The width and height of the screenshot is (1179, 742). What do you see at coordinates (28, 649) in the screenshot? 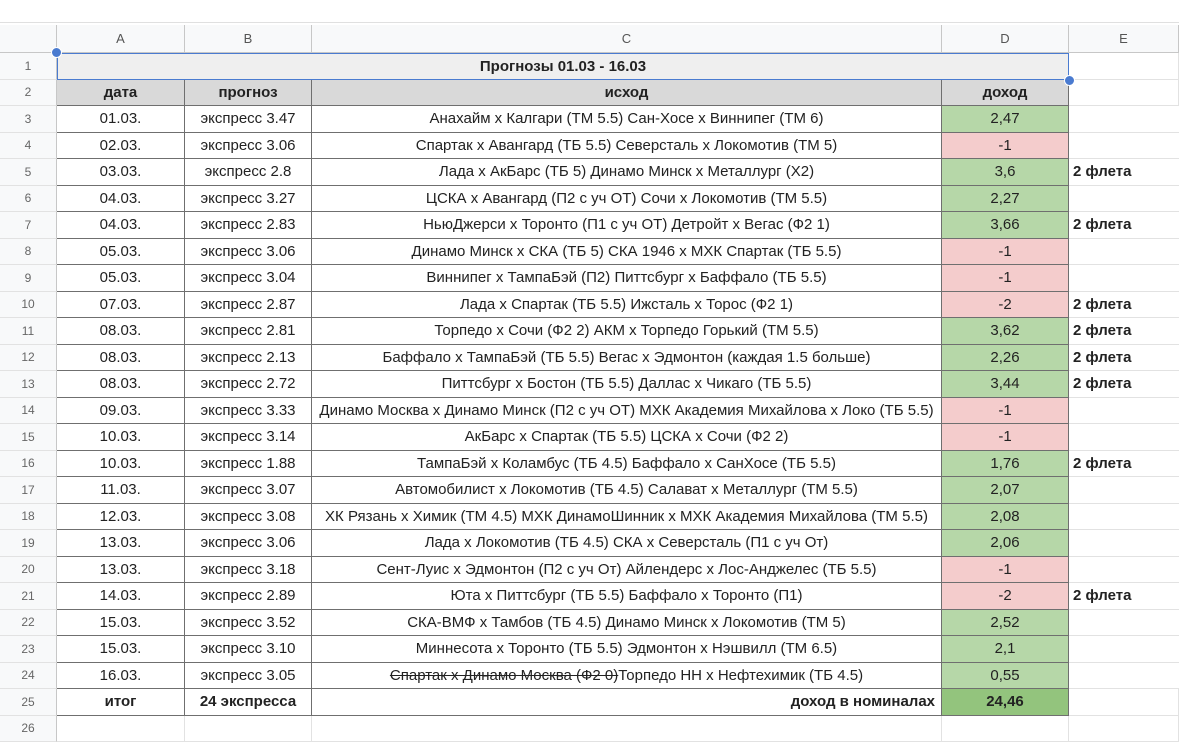
I see `row-number: 23` at bounding box center [28, 649].